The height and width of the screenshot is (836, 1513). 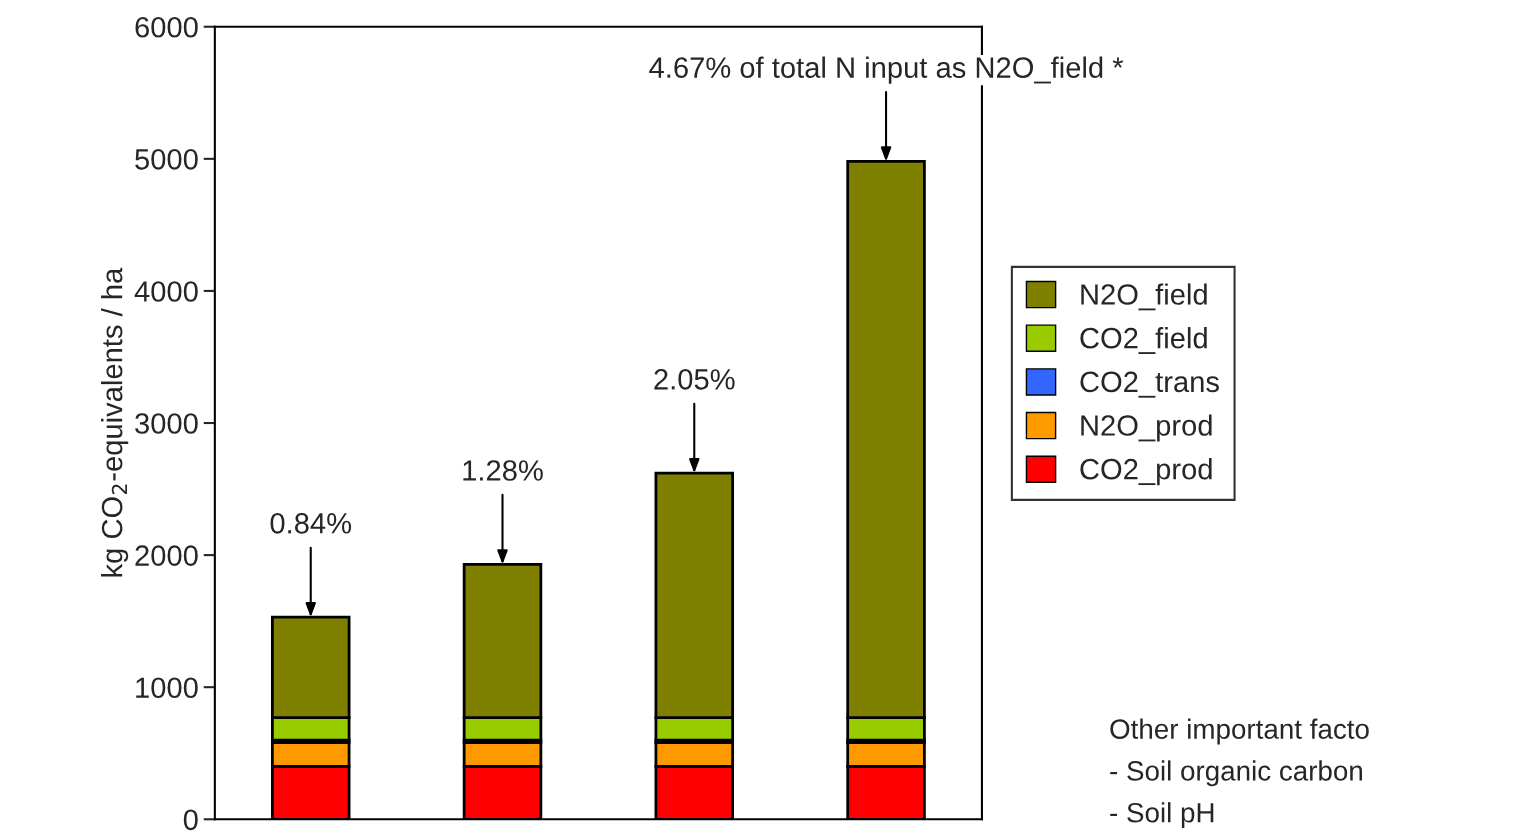 What do you see at coordinates (1143, 340) in the screenshot?
I see `legend-label: CO2_field` at bounding box center [1143, 340].